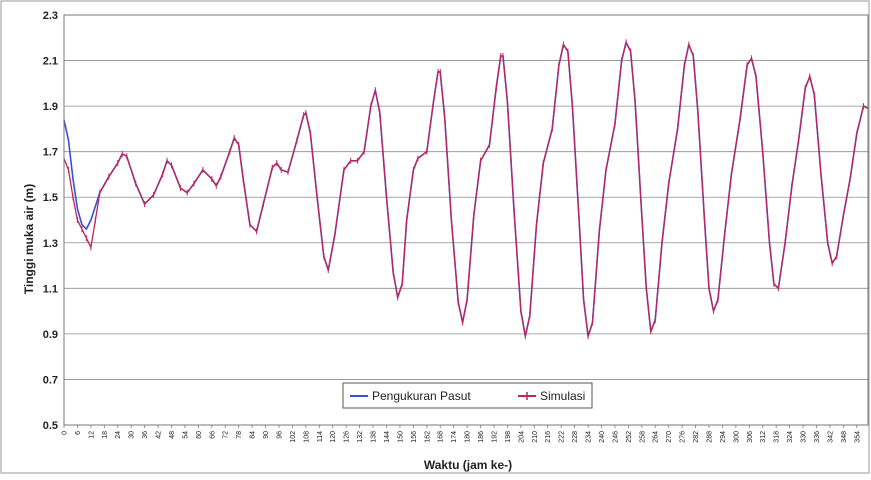 The height and width of the screenshot is (480, 871). What do you see at coordinates (562, 437) in the screenshot?
I see `x-tick-label: 222` at bounding box center [562, 437].